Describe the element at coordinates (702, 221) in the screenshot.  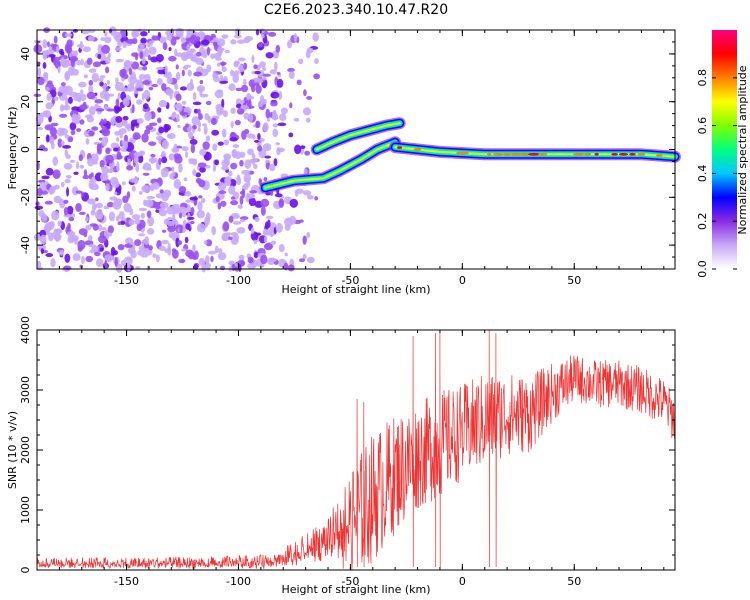
I see `colorbar-tick-label: 0.2` at that location.